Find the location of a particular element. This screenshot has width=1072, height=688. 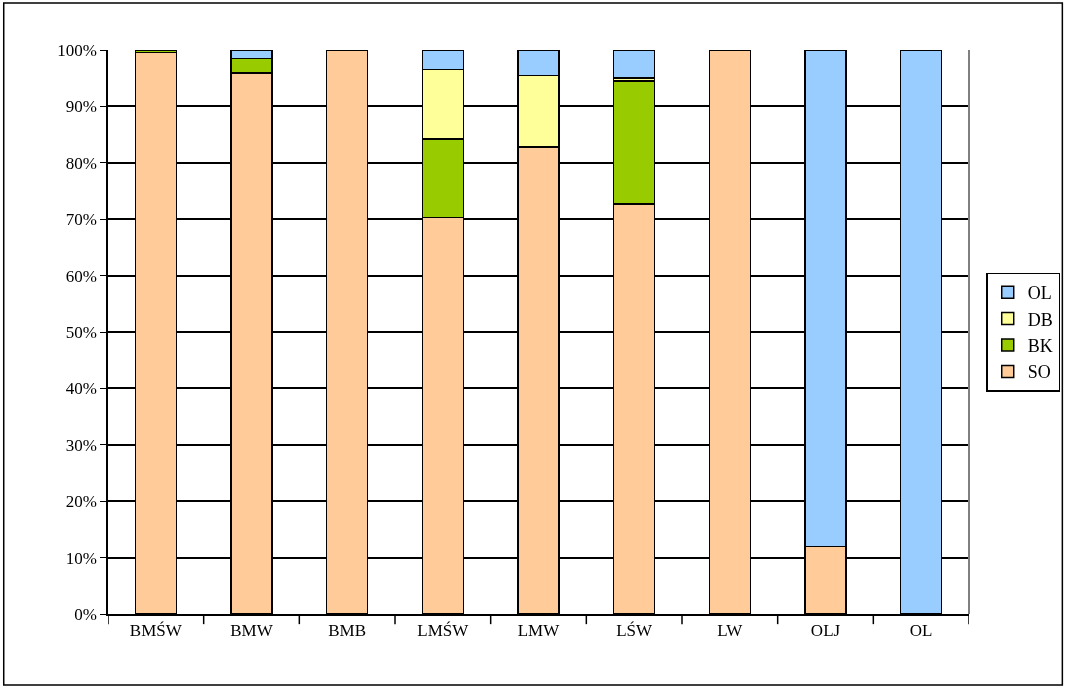

x-tick-label: LW is located at coordinates (730, 631).